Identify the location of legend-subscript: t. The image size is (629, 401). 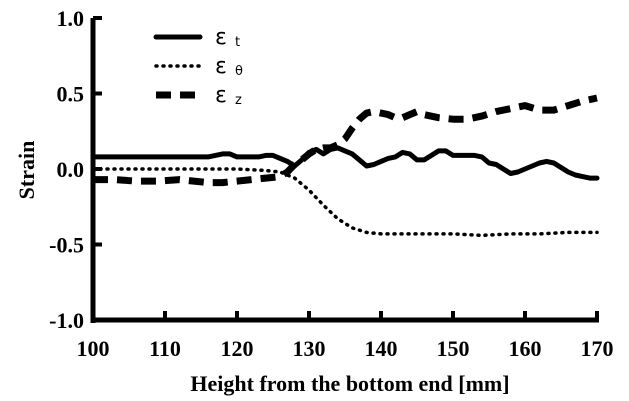
(237, 42).